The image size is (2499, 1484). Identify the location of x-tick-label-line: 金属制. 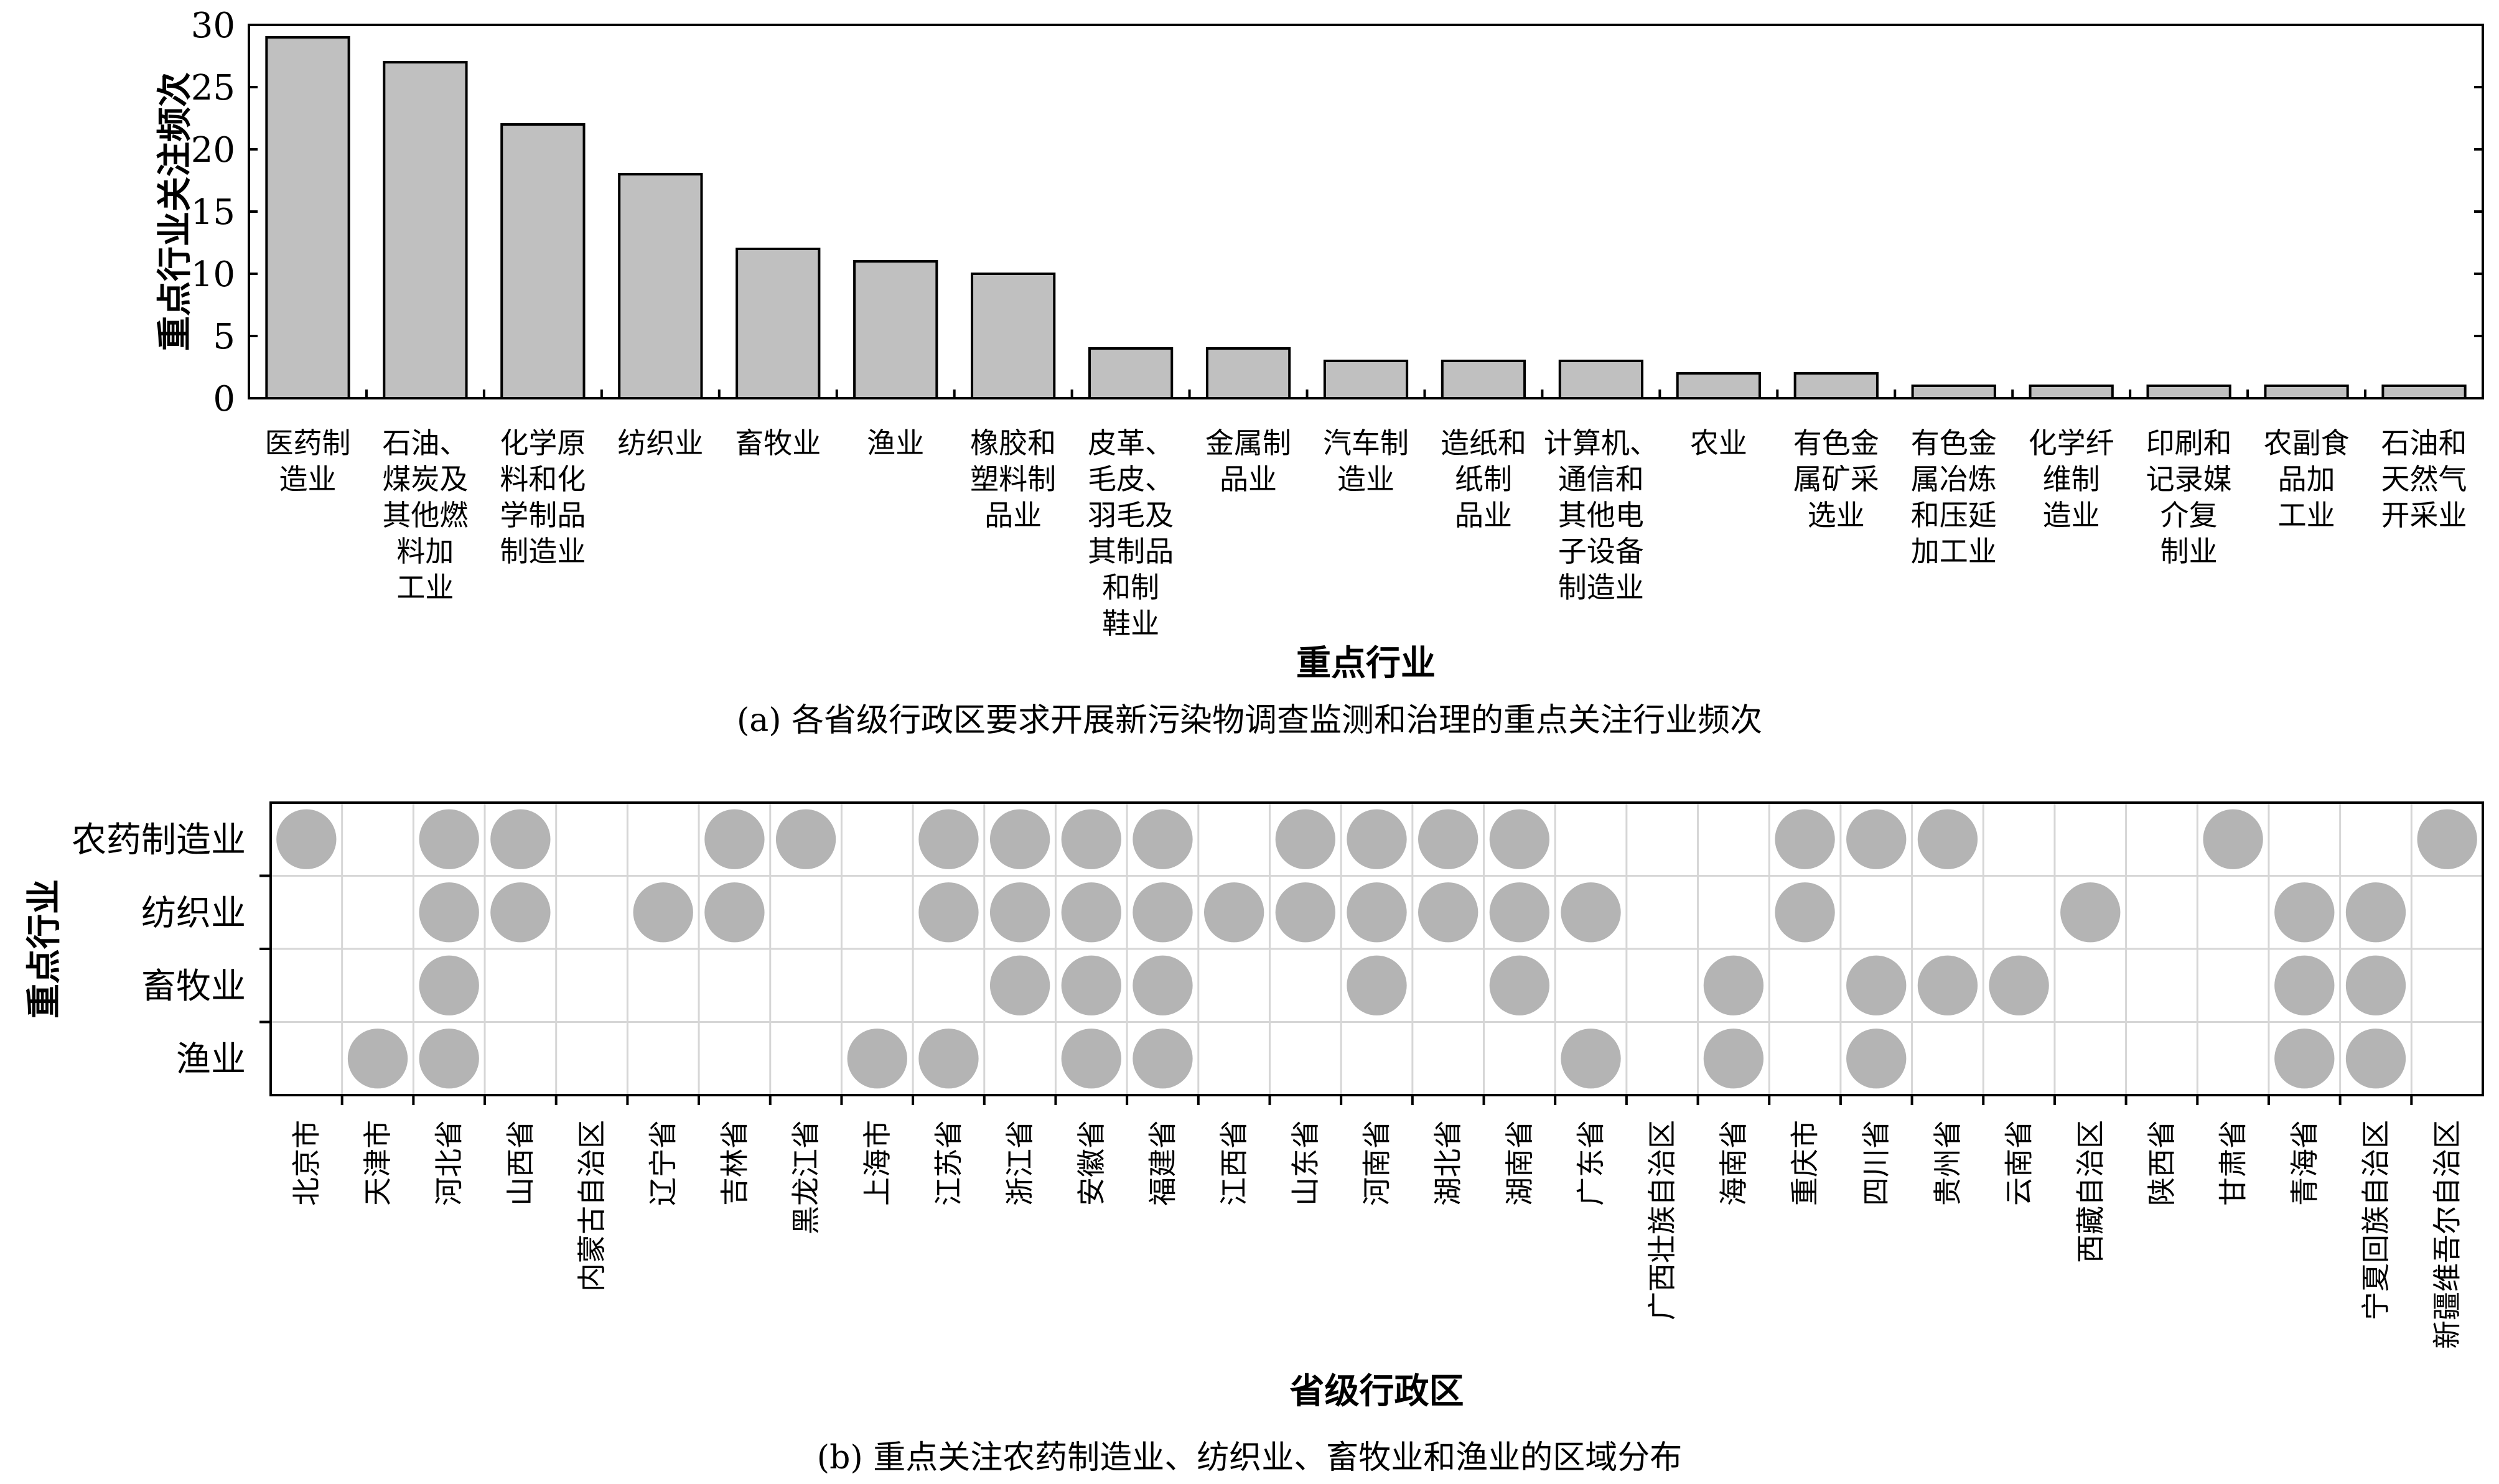
(1248, 443).